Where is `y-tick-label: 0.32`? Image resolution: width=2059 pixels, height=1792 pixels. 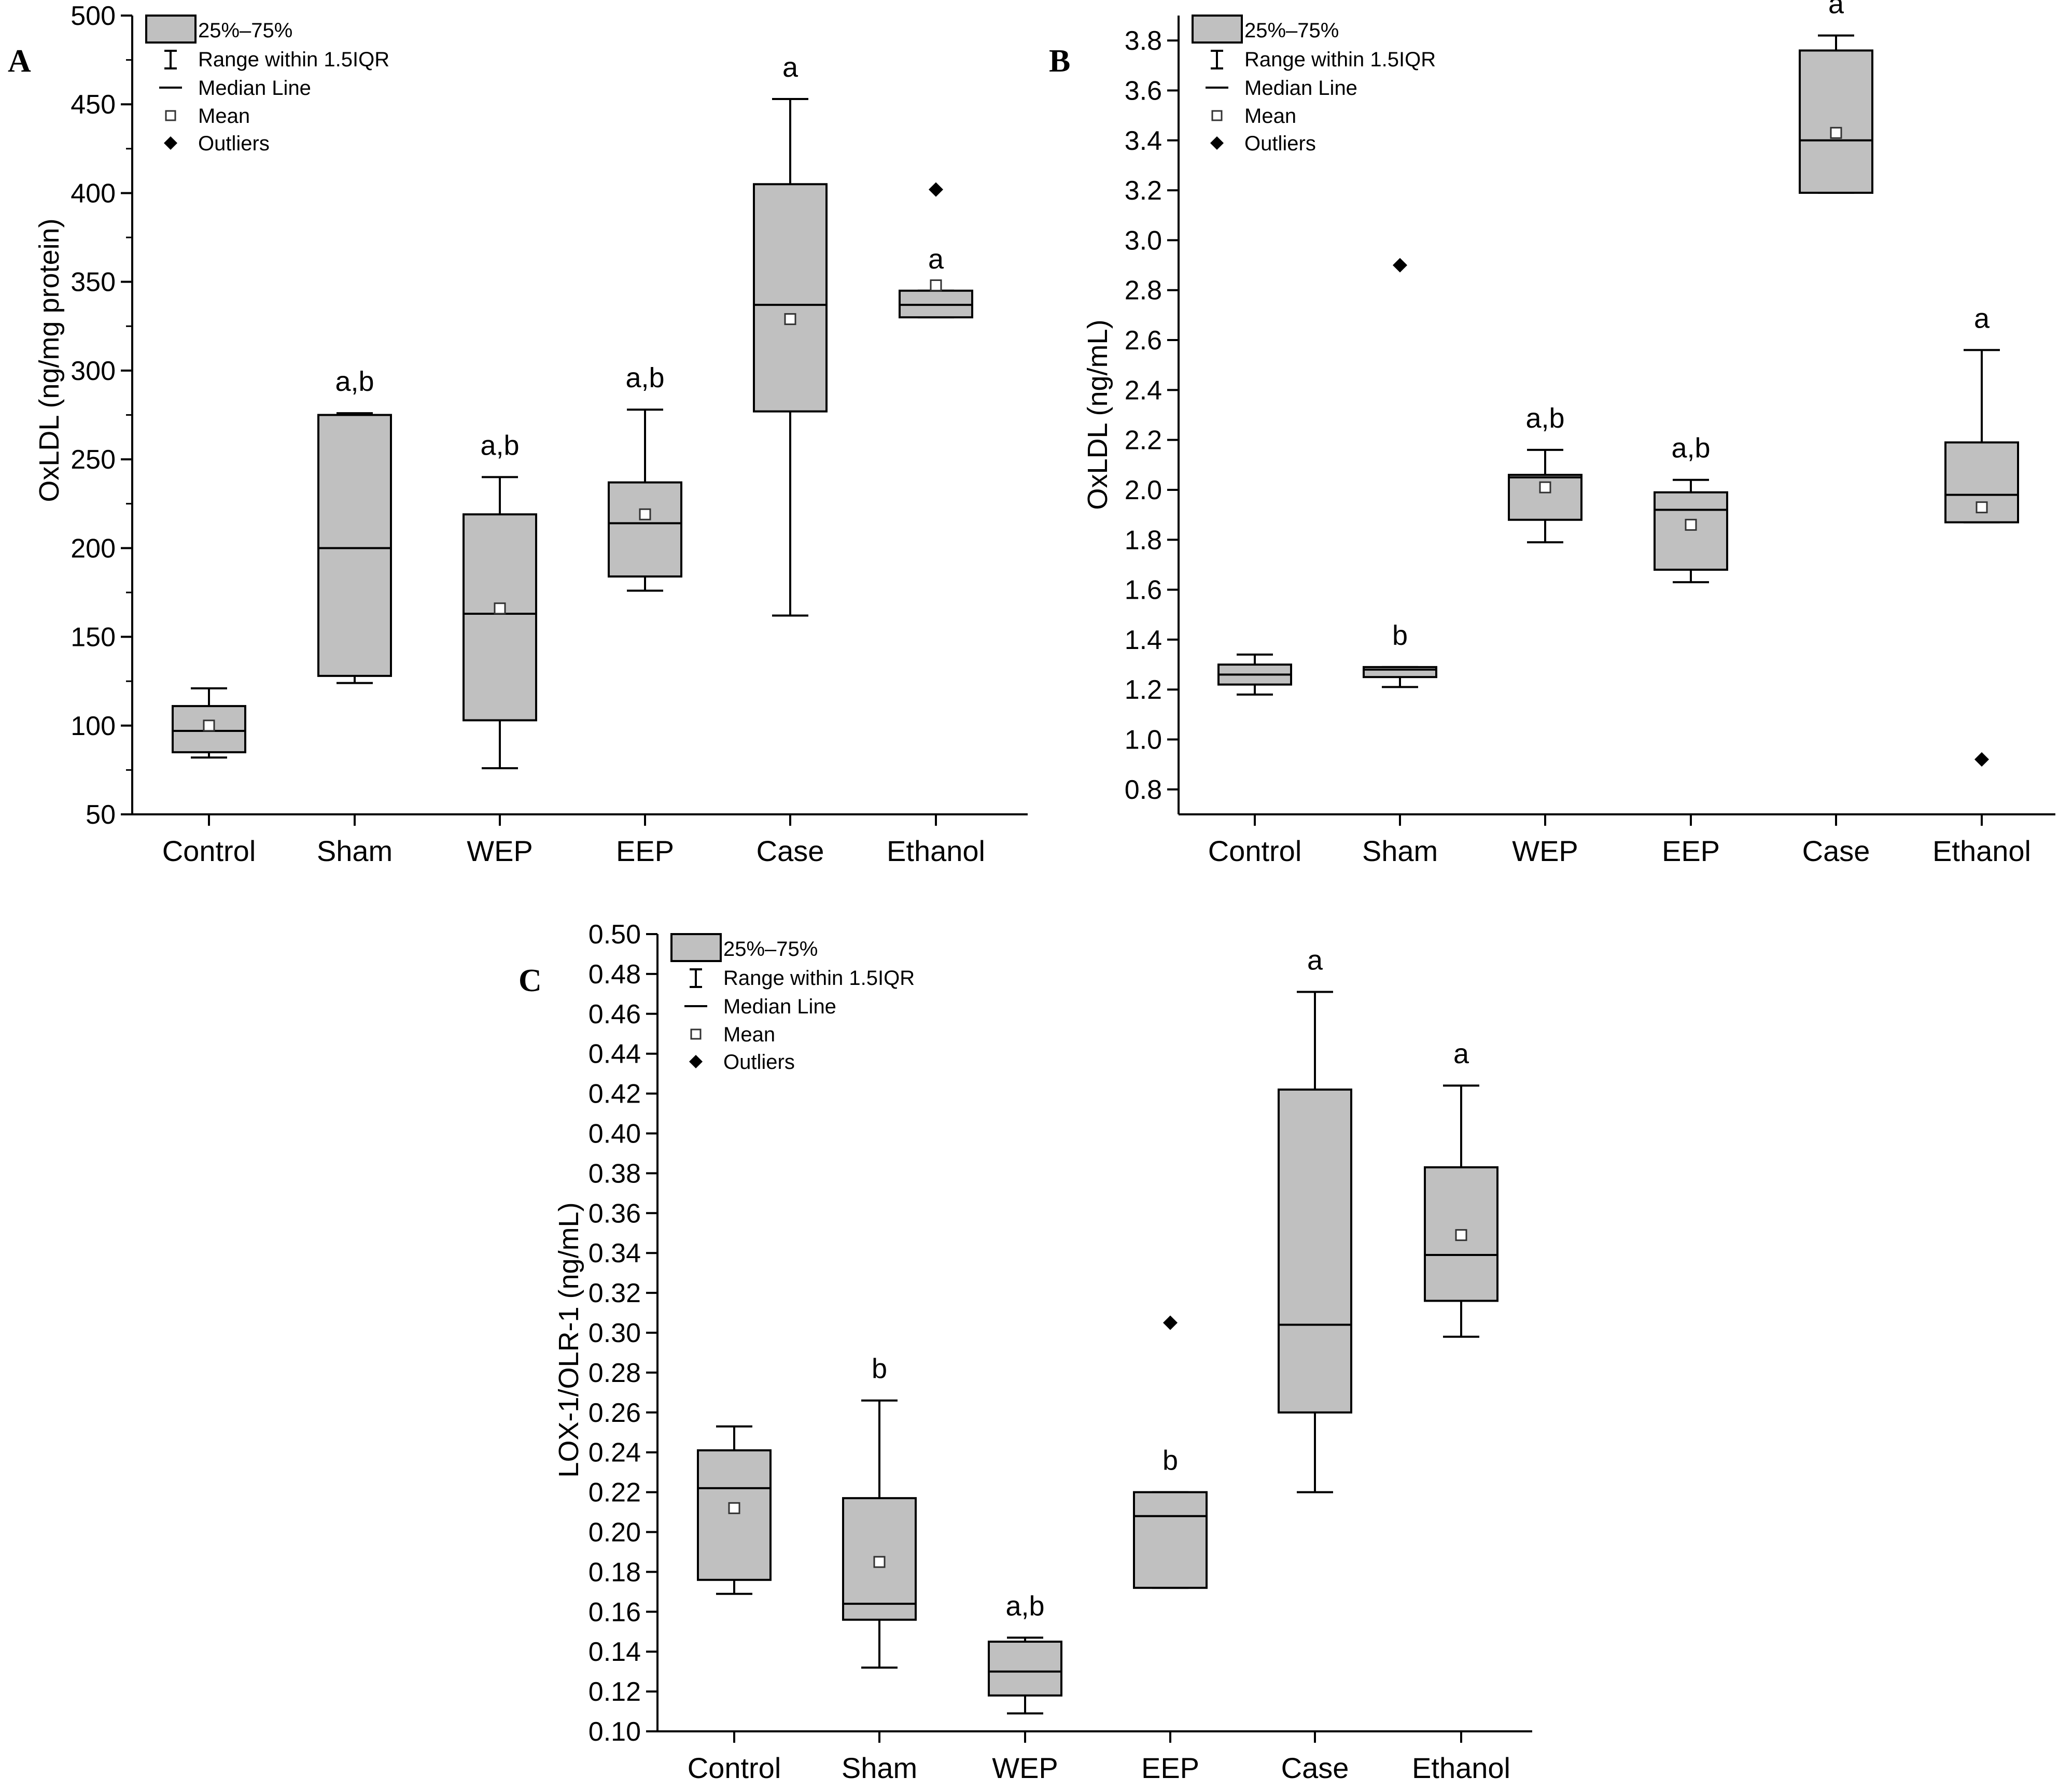 y-tick-label: 0.32 is located at coordinates (615, 1293).